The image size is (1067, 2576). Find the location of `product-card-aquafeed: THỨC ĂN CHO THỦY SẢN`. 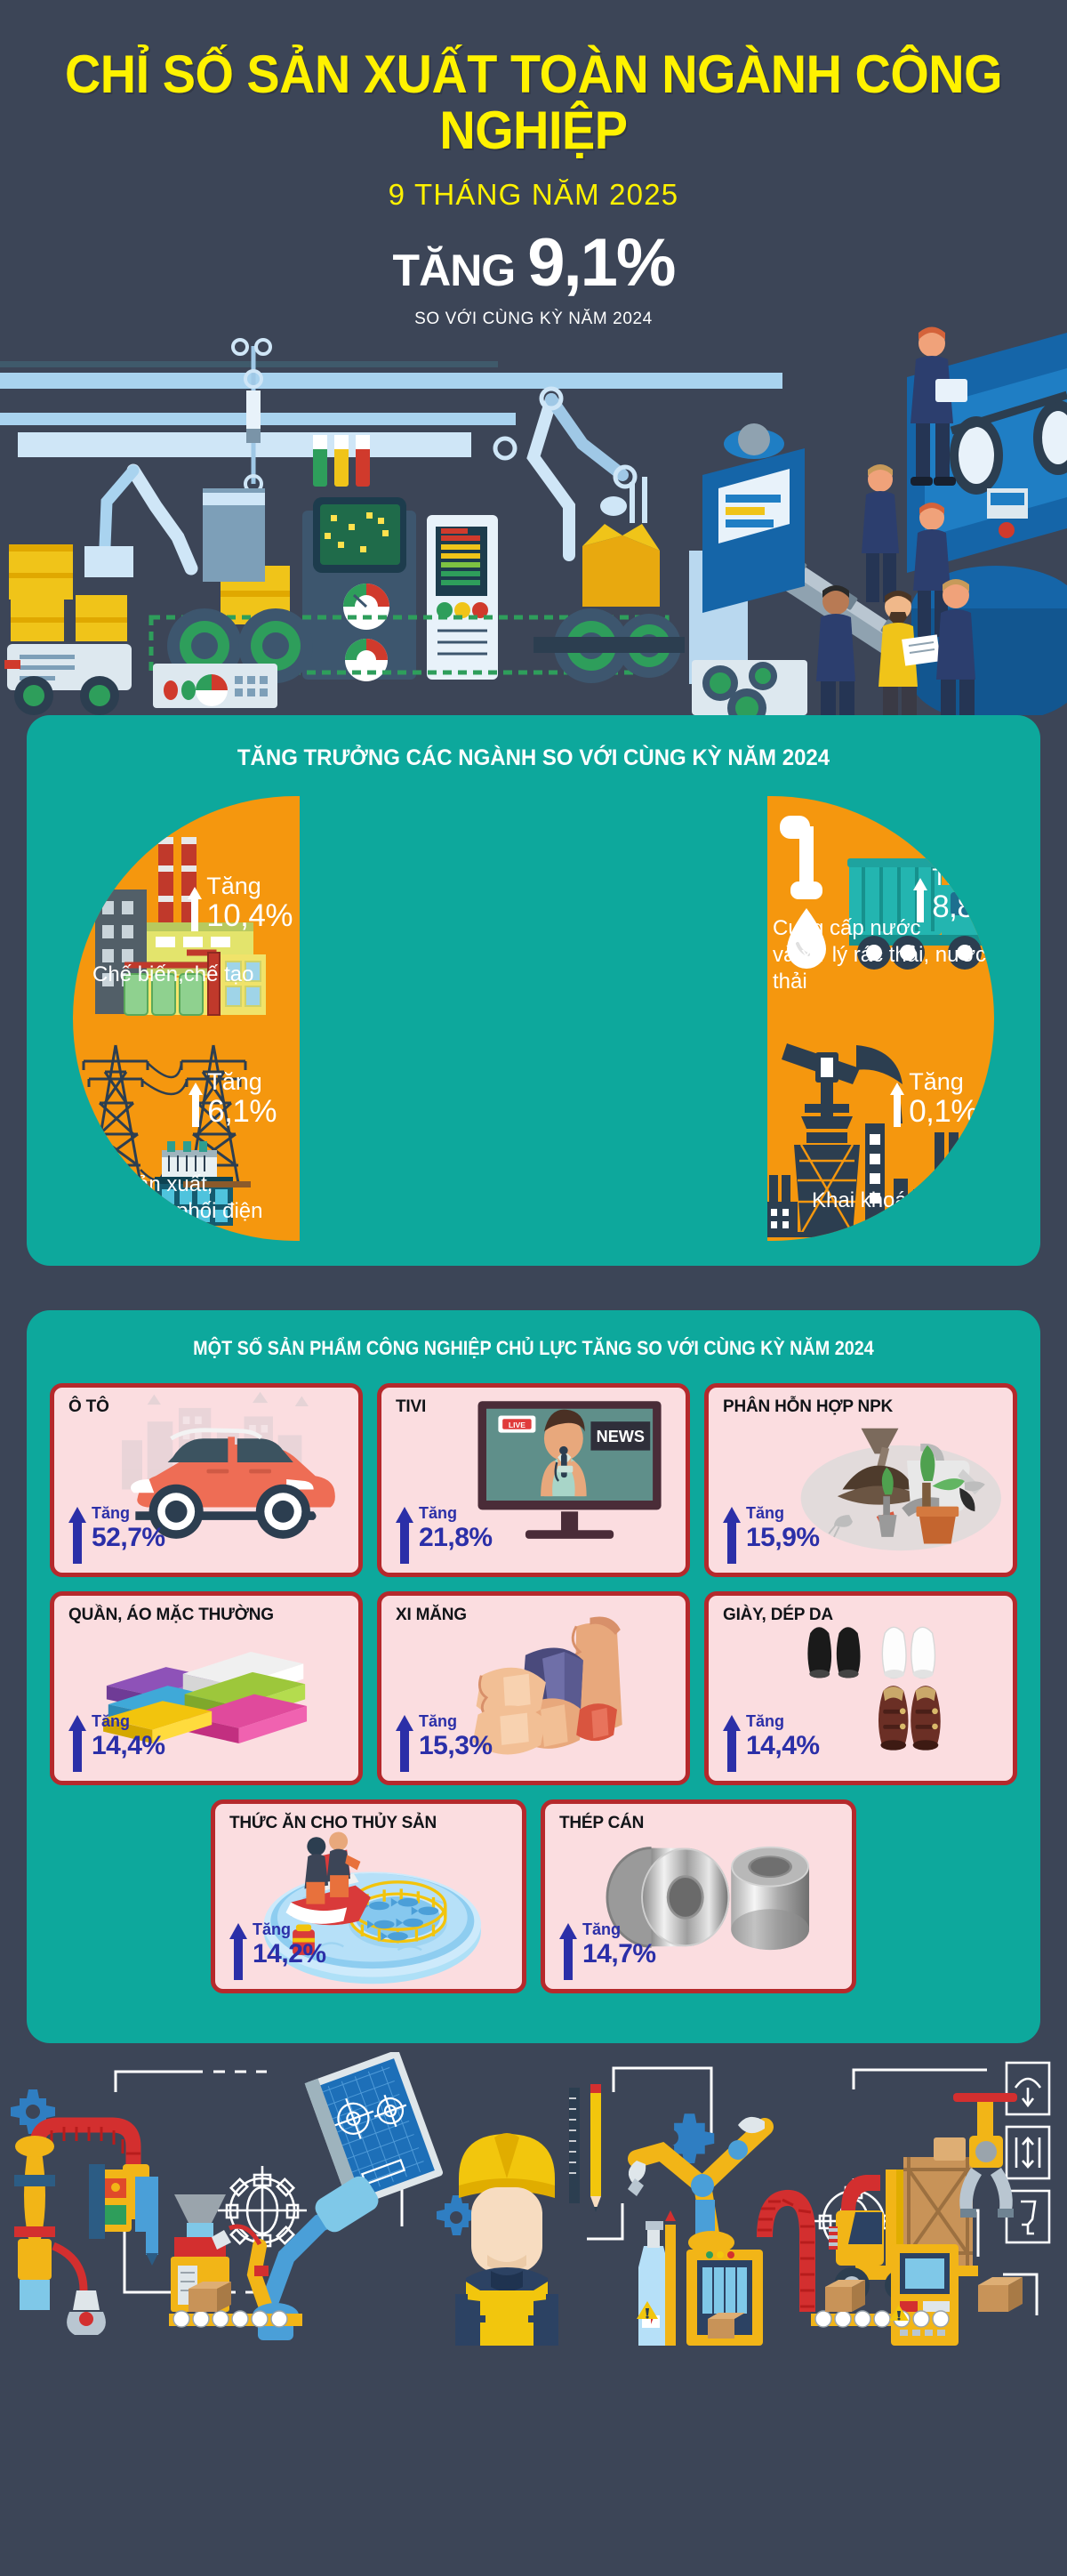

product-card-aquafeed: THỨC ĂN CHO THỦY SẢN is located at coordinates (368, 1896).